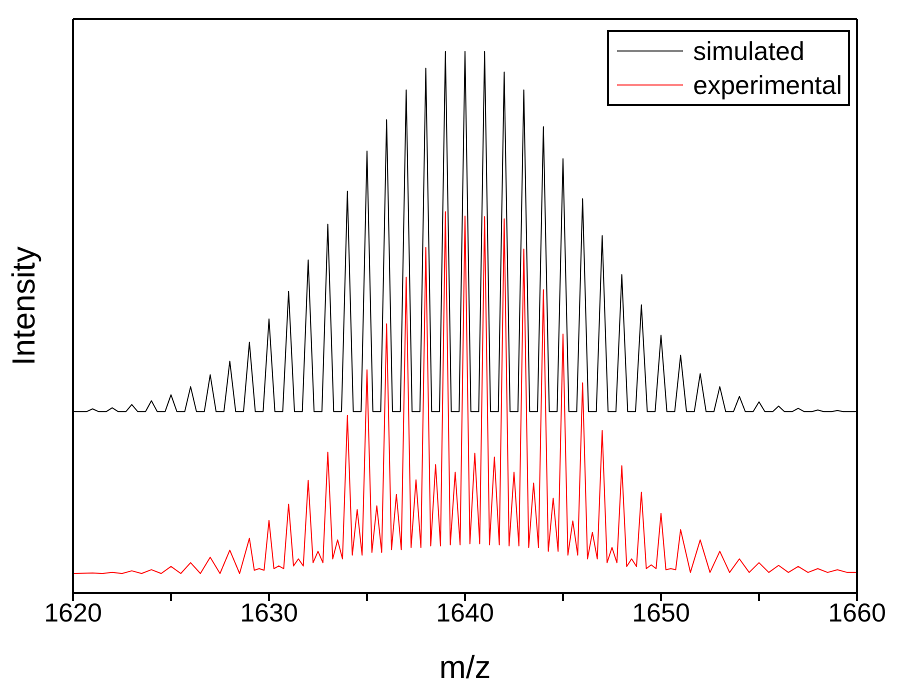 This screenshot has width=908, height=697. Describe the element at coordinates (661, 612) in the screenshot. I see `x-tick-label: 1650` at that location.